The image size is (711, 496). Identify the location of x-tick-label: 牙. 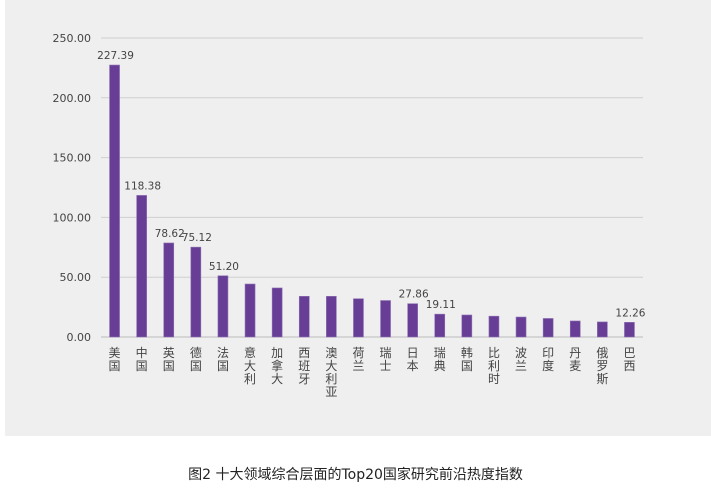
(304, 379).